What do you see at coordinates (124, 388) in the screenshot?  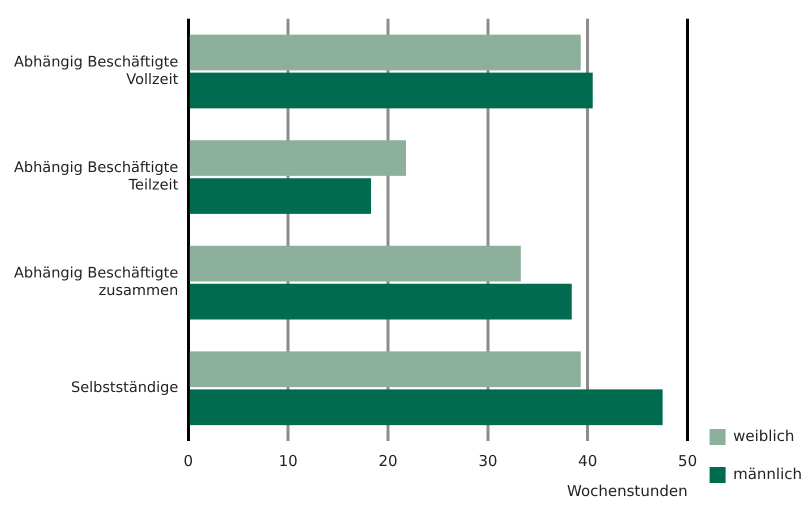 I see `y-tick-label: Selbstständige` at bounding box center [124, 388].